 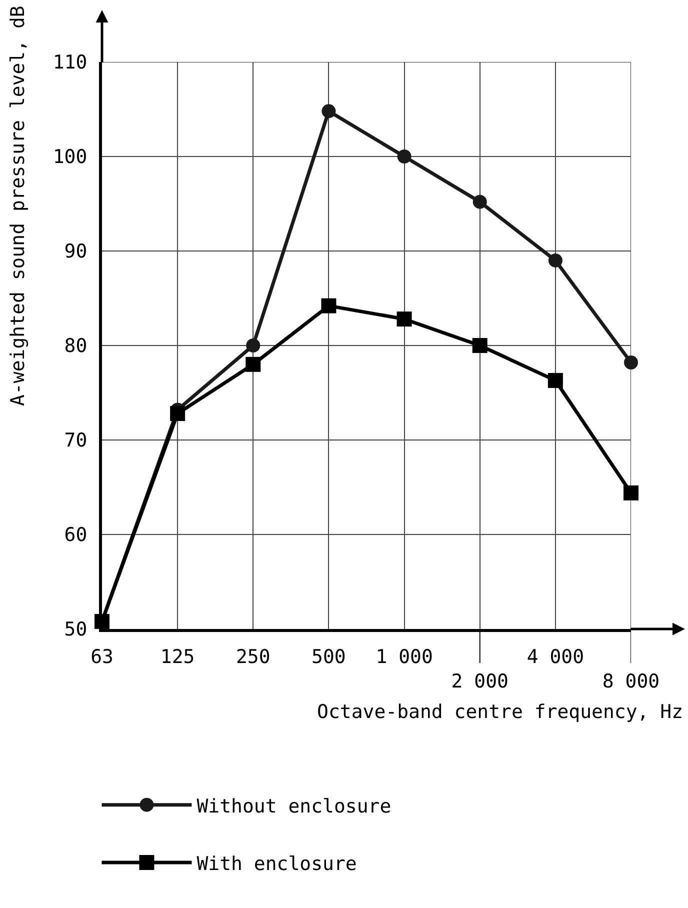 What do you see at coordinates (76, 251) in the screenshot?
I see `y-tick-label: 90` at bounding box center [76, 251].